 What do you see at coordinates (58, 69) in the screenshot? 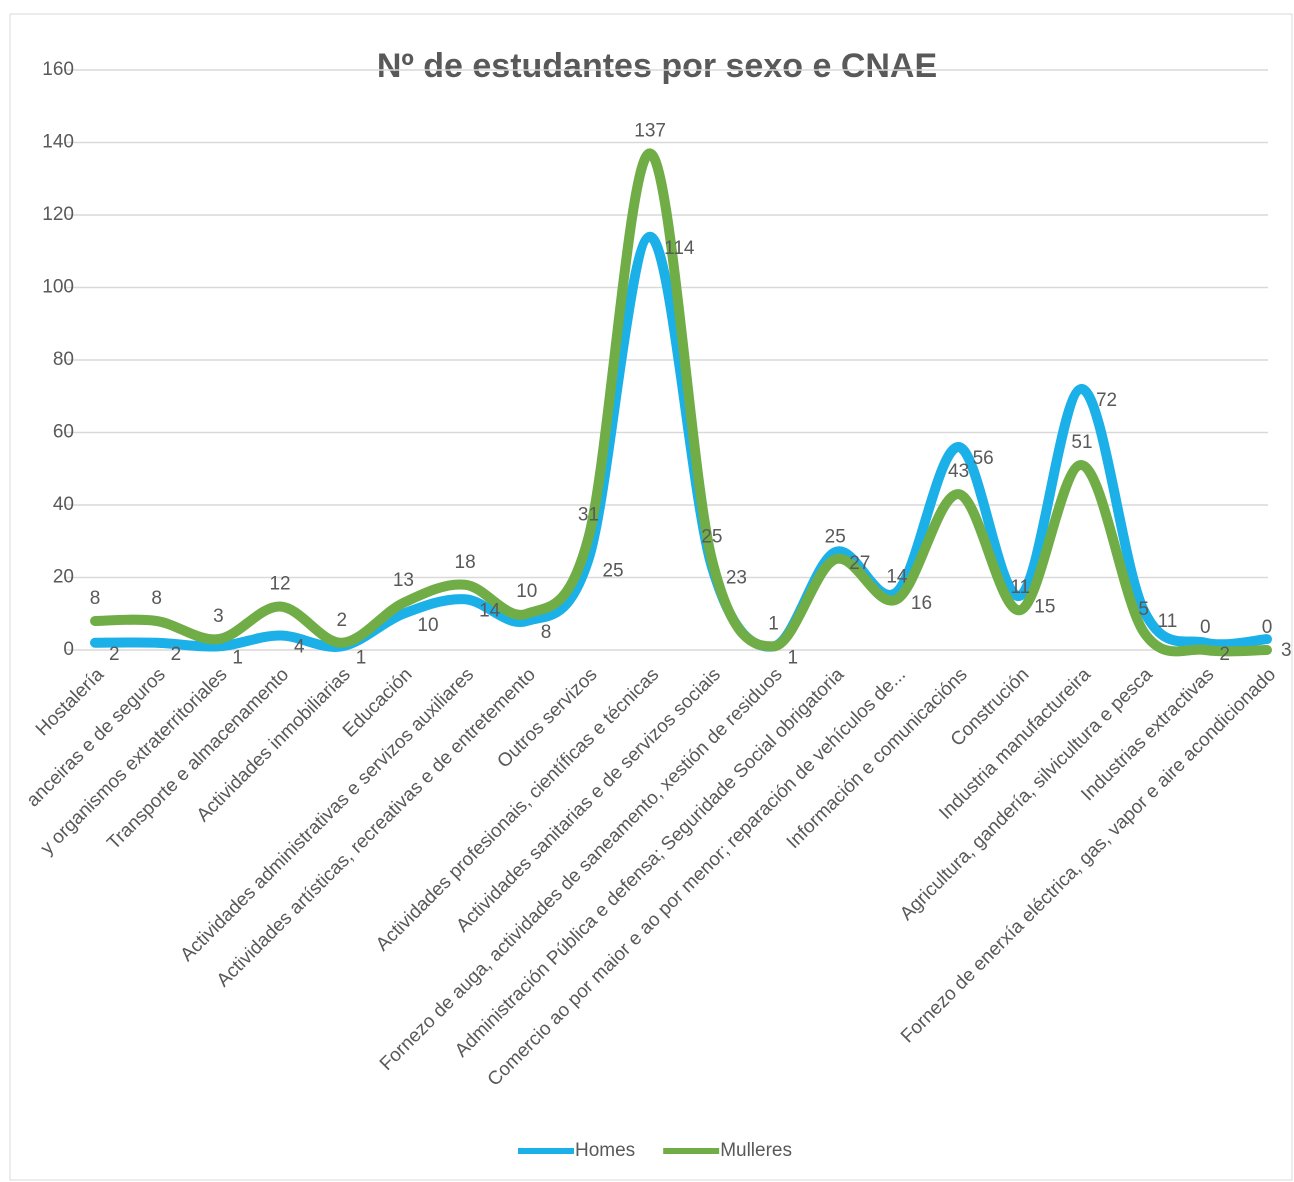
I see `y-tick-label: 160` at bounding box center [58, 69].